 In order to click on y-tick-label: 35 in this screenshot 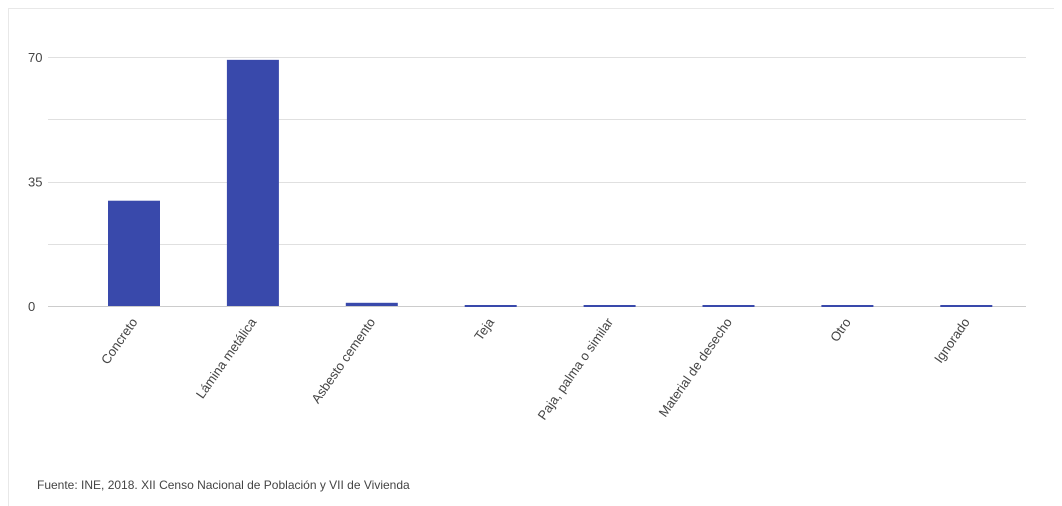, I will do `click(35, 182)`.